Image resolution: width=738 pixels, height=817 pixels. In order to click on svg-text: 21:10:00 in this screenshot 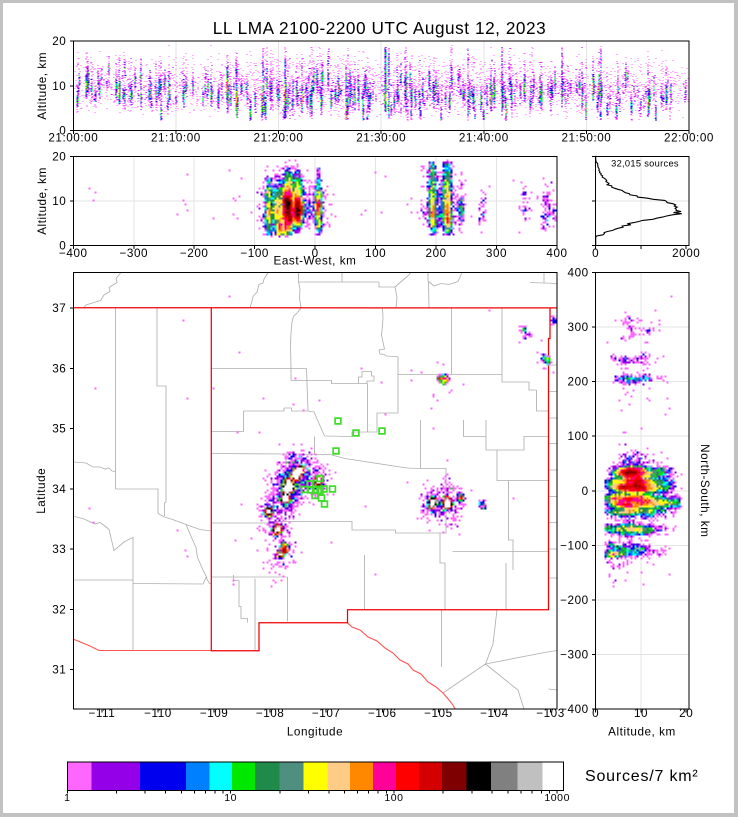, I will do `click(176, 138)`.